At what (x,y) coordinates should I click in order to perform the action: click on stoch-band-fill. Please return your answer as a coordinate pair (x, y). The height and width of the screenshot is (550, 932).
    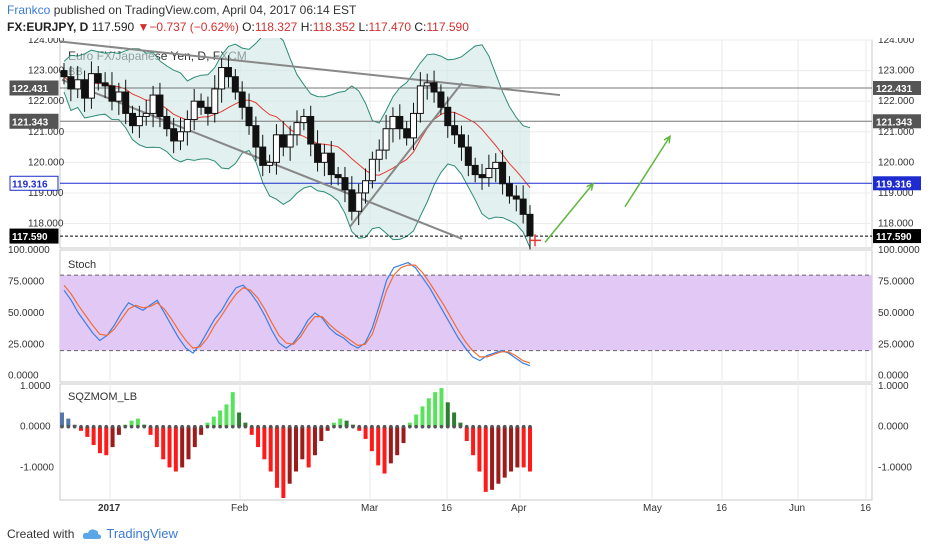
    Looking at the image, I should click on (466, 313).